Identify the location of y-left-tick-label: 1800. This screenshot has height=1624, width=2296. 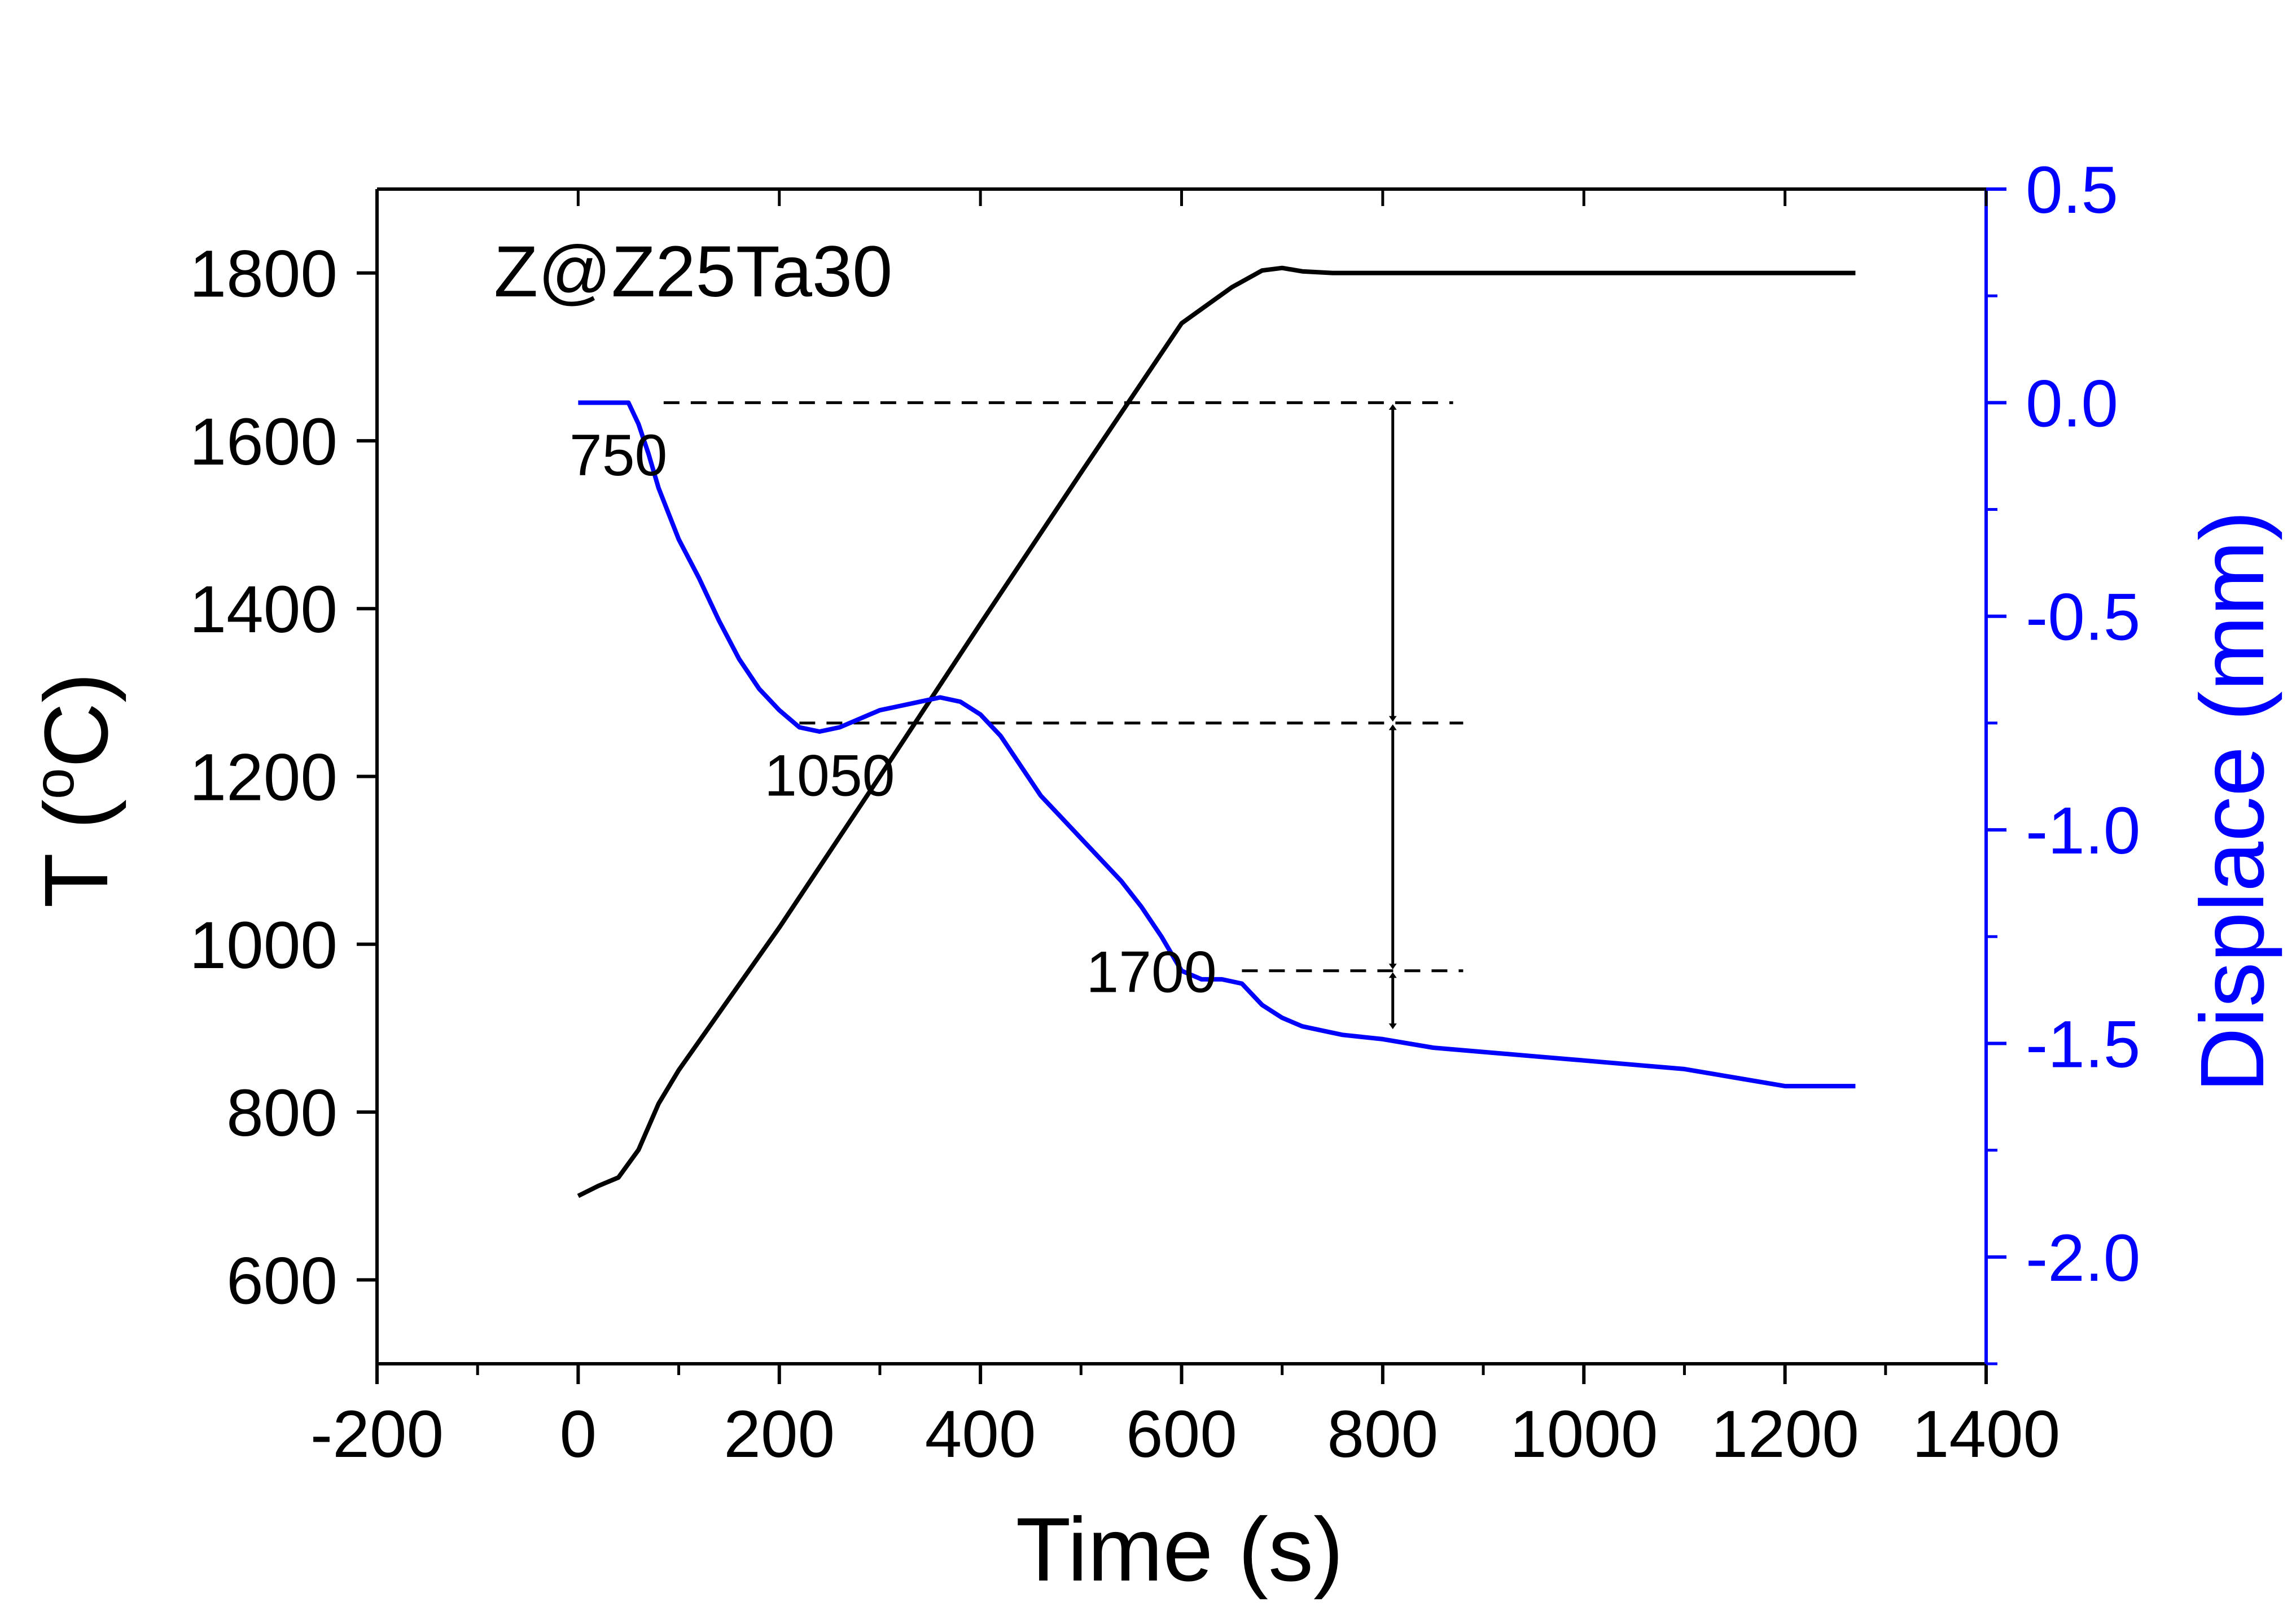
(263, 274).